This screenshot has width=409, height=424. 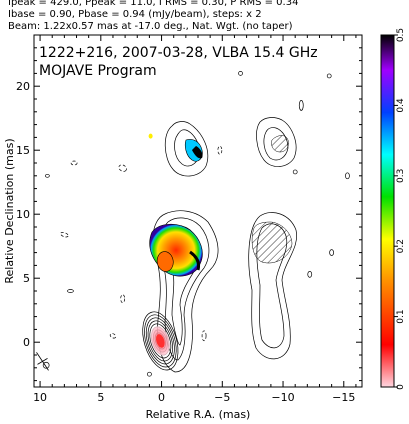 I want to click on y-tick-label: 20, so click(x=23, y=86).